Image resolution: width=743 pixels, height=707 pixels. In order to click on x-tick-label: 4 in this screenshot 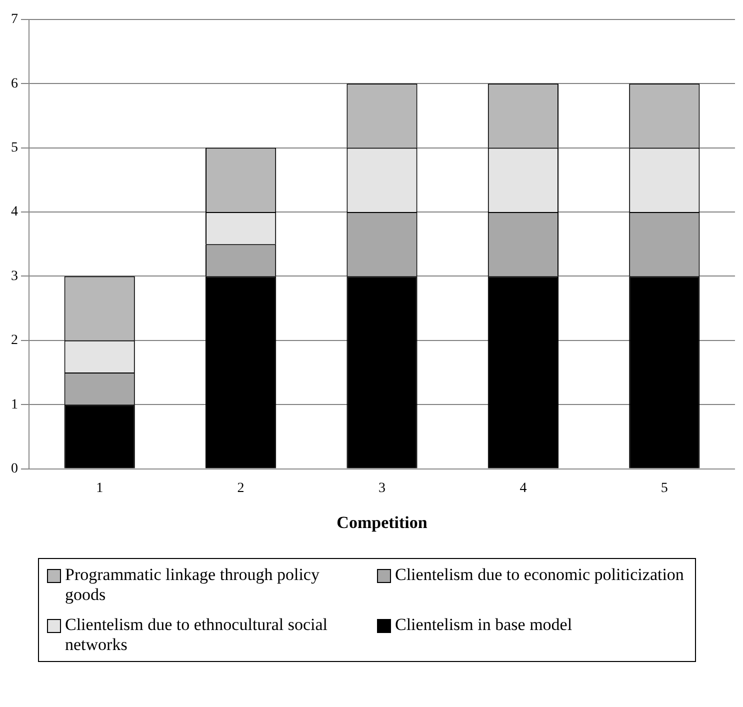, I will do `click(523, 488)`.